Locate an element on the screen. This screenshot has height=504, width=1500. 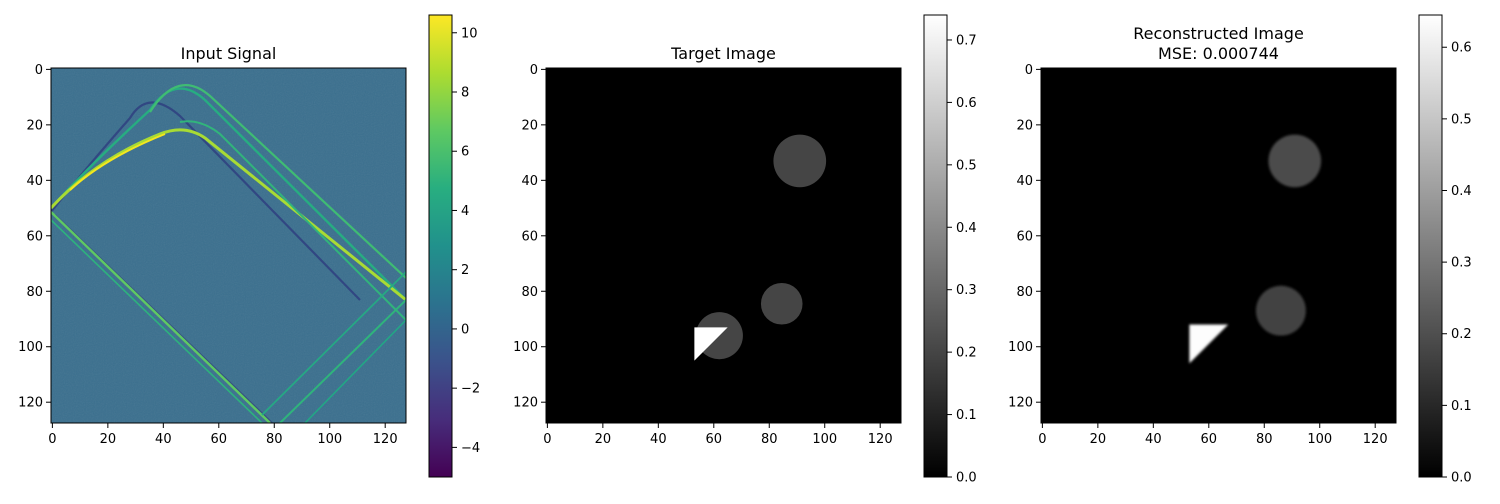
panel-title-target-image: Target Image is located at coordinates (723, 53).